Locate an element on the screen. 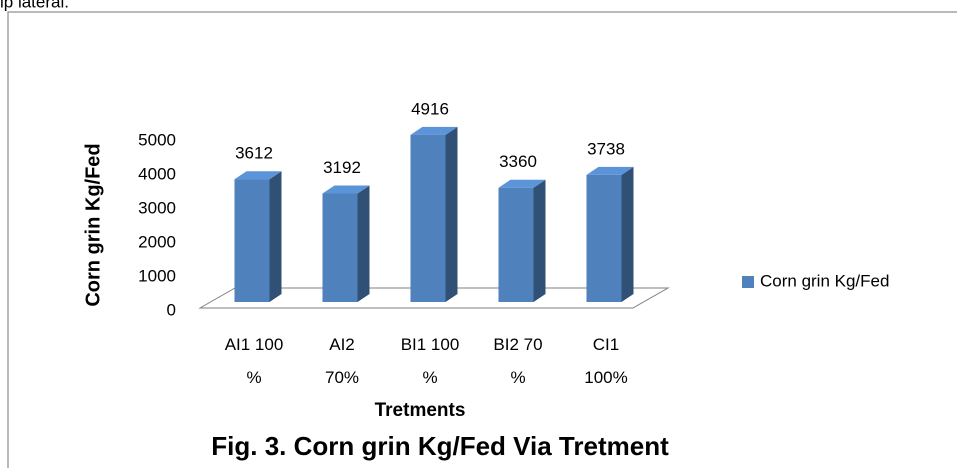 The height and width of the screenshot is (468, 957). preceding-text: ip lateral. is located at coordinates (34, 5).